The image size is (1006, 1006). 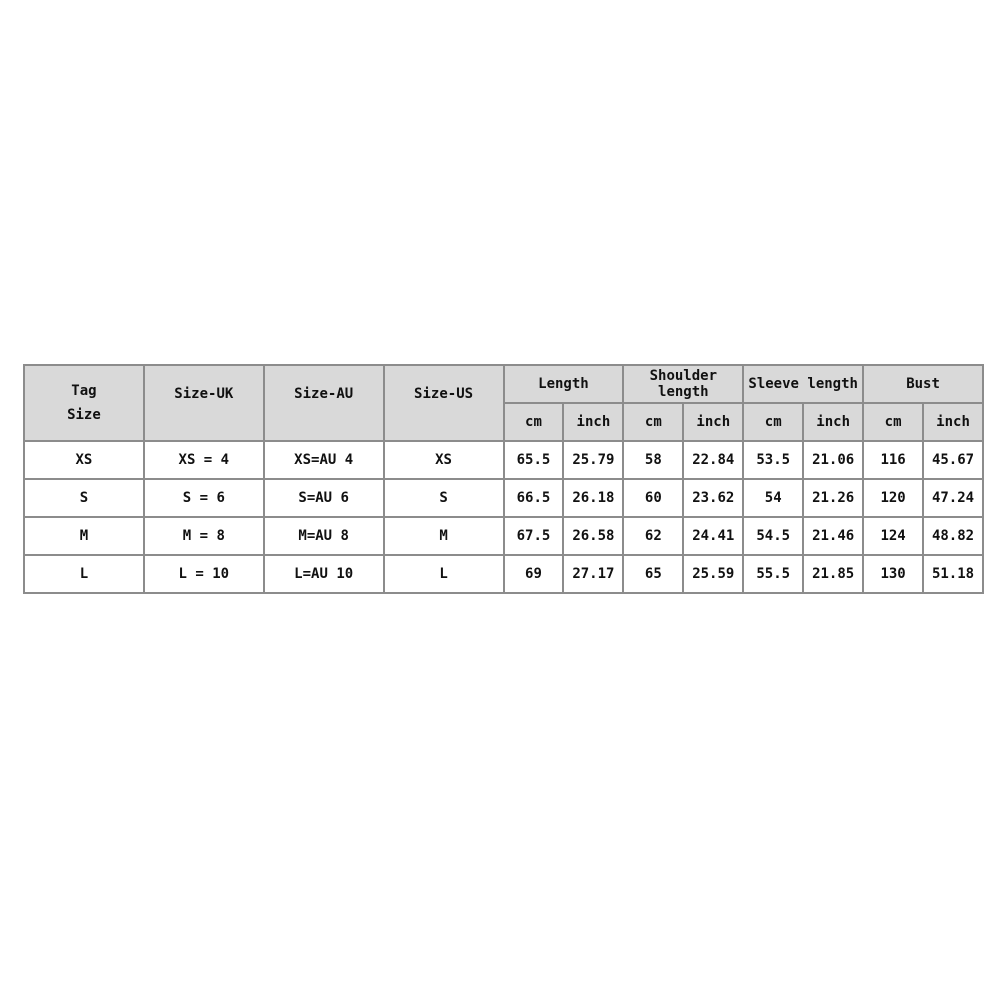 What do you see at coordinates (653, 536) in the screenshot?
I see `table-cell: 62` at bounding box center [653, 536].